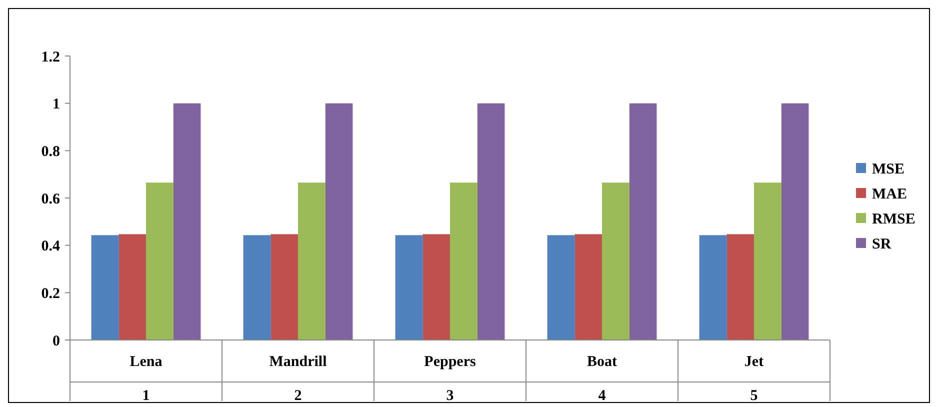 The image size is (938, 407). What do you see at coordinates (50, 199) in the screenshot?
I see `y-tick-label: 0.6` at bounding box center [50, 199].